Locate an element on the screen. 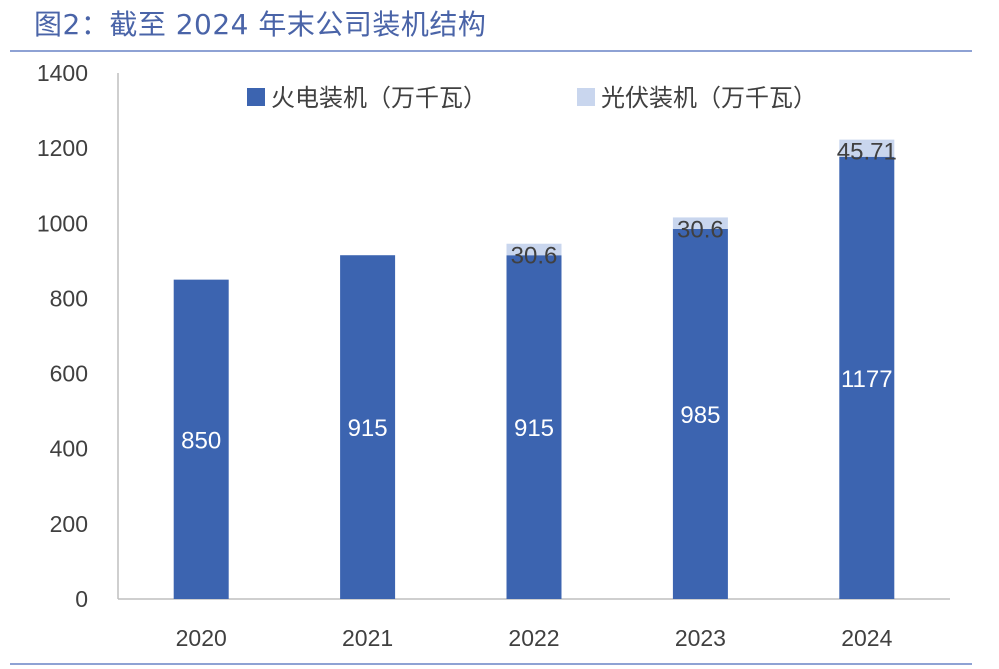 Image resolution: width=999 pixels, height=669 pixels. y-tick-label: 1400 is located at coordinates (62, 73).